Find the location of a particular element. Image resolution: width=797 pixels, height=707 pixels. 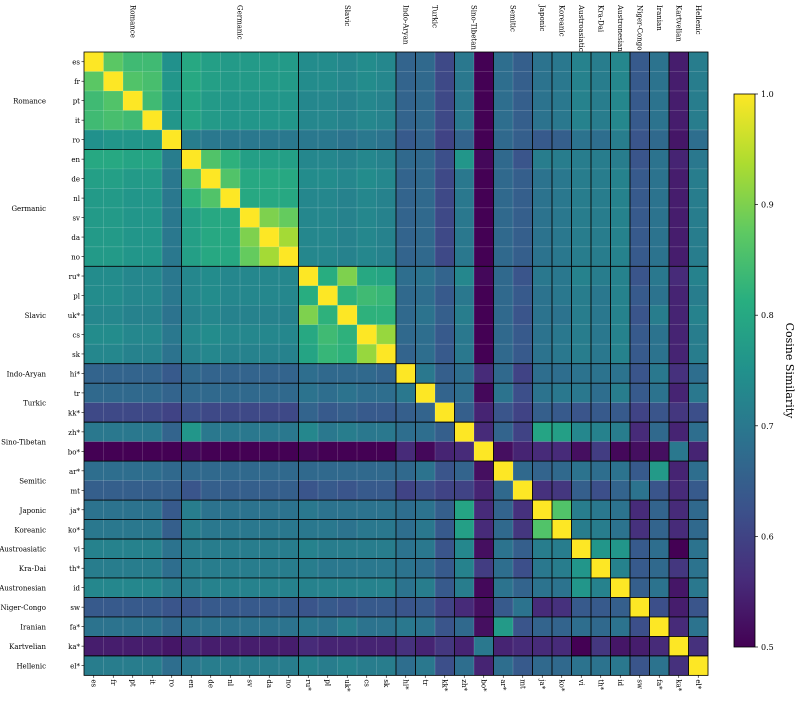

heatmap-cell-ko*-ro is located at coordinates (172, 529).